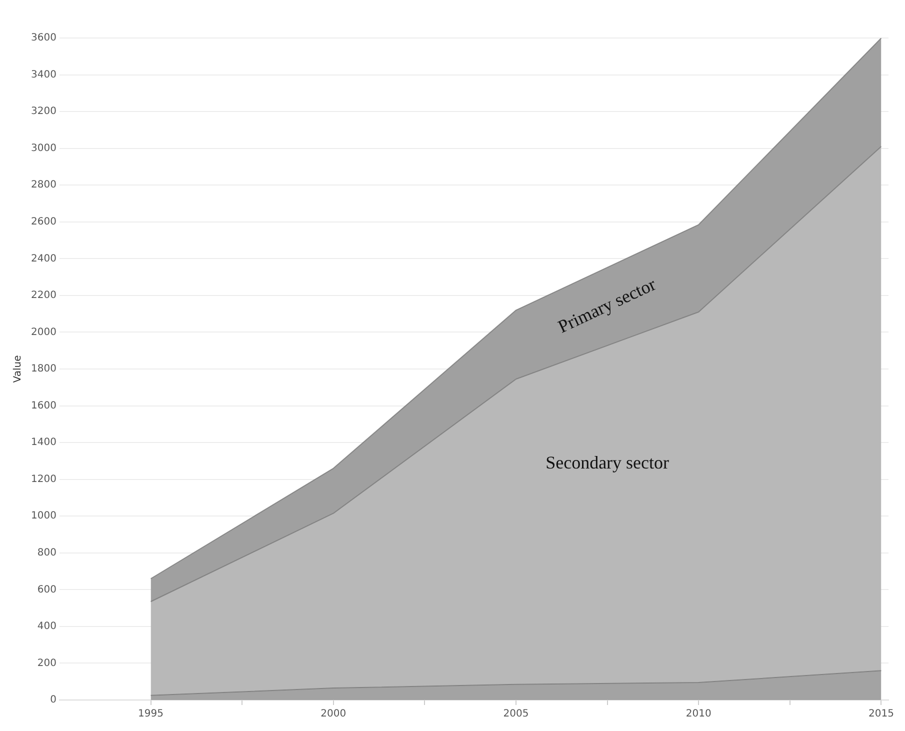 The image size is (905, 731). What do you see at coordinates (43, 296) in the screenshot?
I see `y-tick-label: 2200` at bounding box center [43, 296].